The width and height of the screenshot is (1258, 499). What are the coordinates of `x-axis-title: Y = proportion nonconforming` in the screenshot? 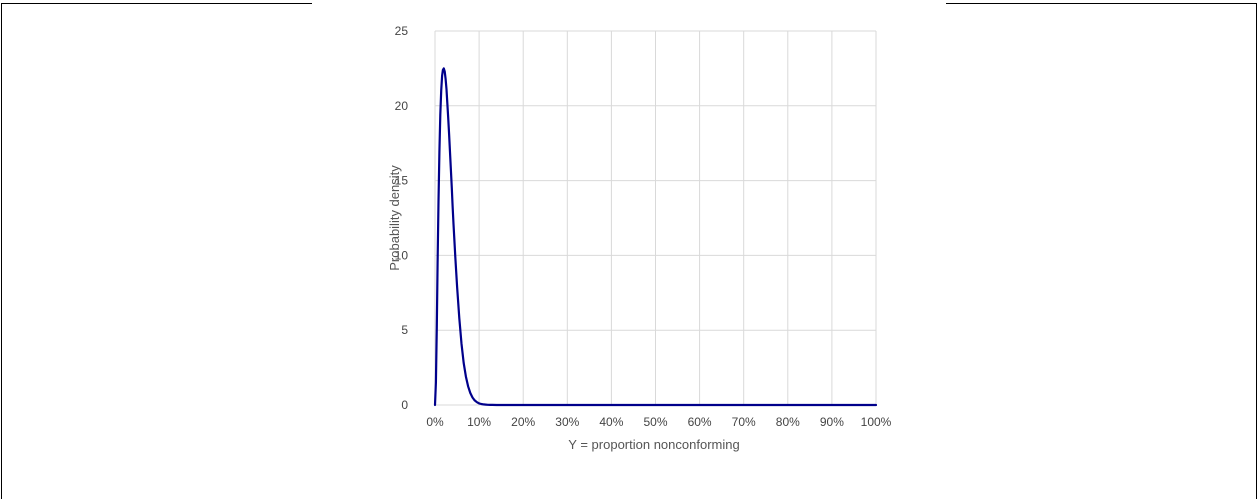 It's located at (653, 444).